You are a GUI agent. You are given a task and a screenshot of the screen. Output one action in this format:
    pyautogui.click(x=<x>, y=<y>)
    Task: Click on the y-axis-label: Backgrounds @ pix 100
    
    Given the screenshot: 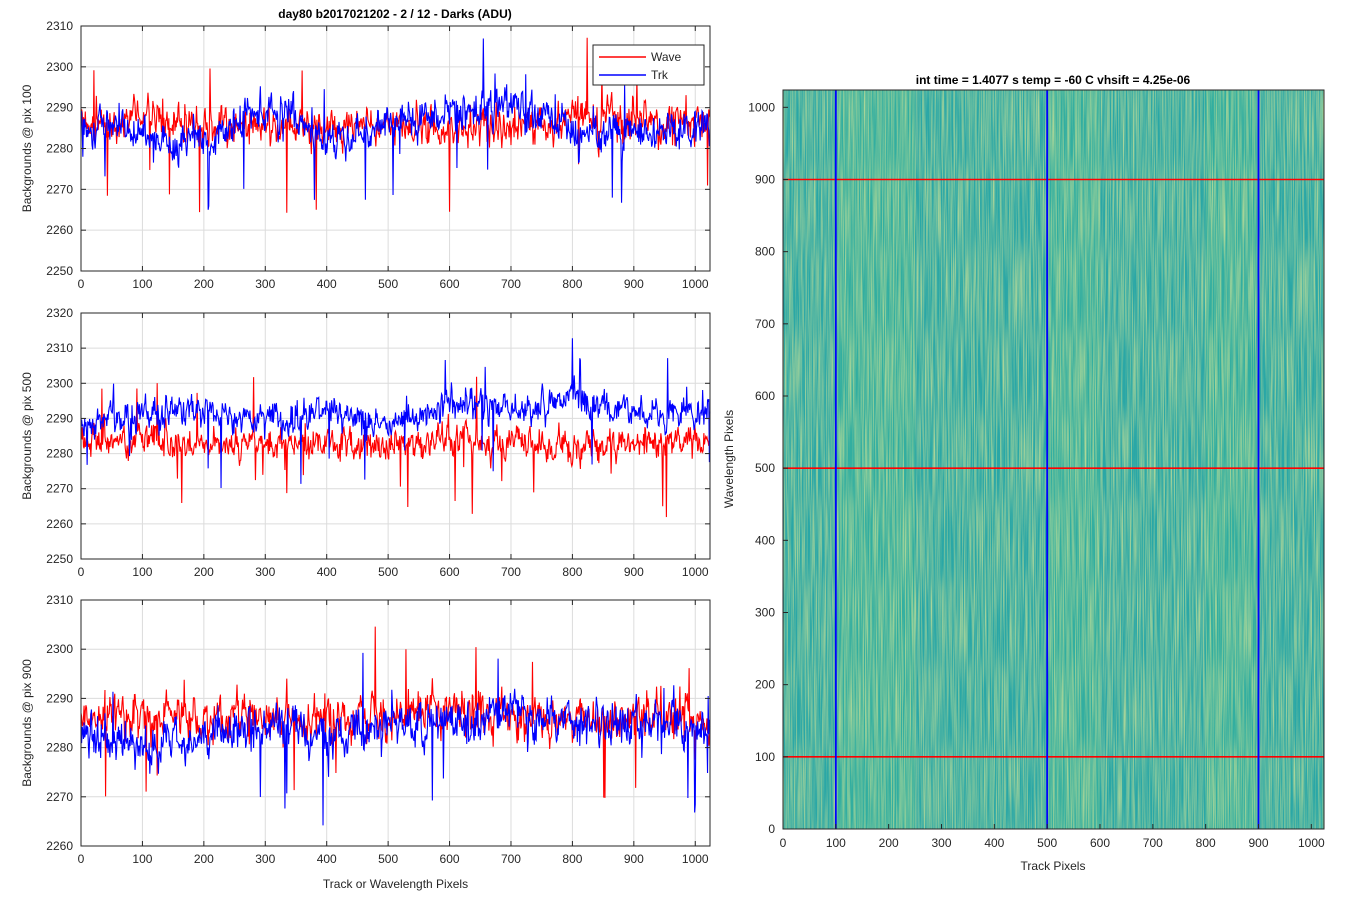 What is the action you would take?
    pyautogui.click(x=27, y=148)
    